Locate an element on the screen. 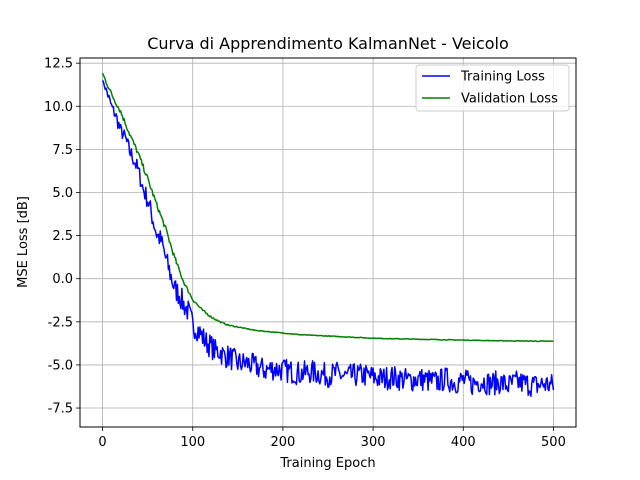 The height and width of the screenshot is (480, 640). x-tick-label: 300 is located at coordinates (373, 442).